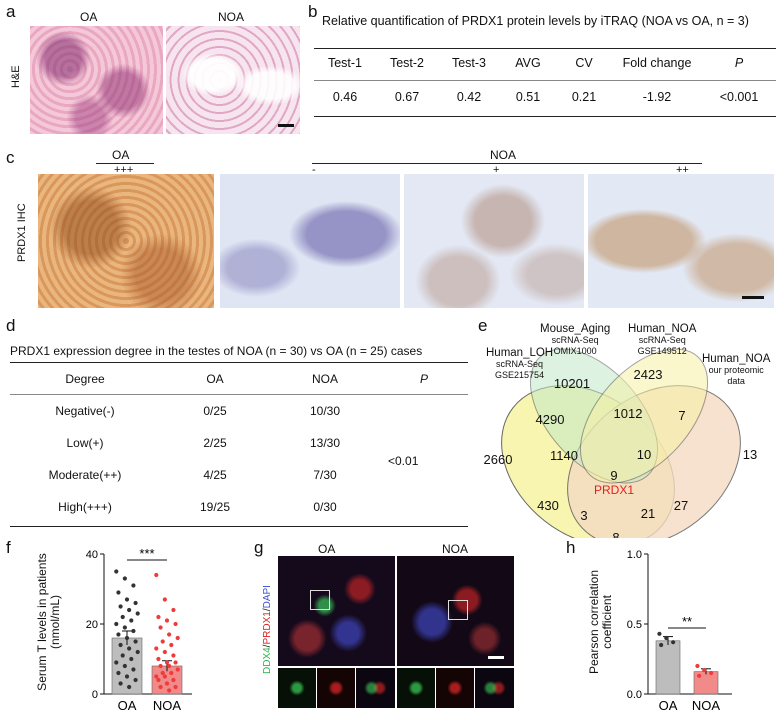 This screenshot has width=784, height=712. Describe the element at coordinates (571, 547) in the screenshot. I see `panel-label-h: h` at that location.